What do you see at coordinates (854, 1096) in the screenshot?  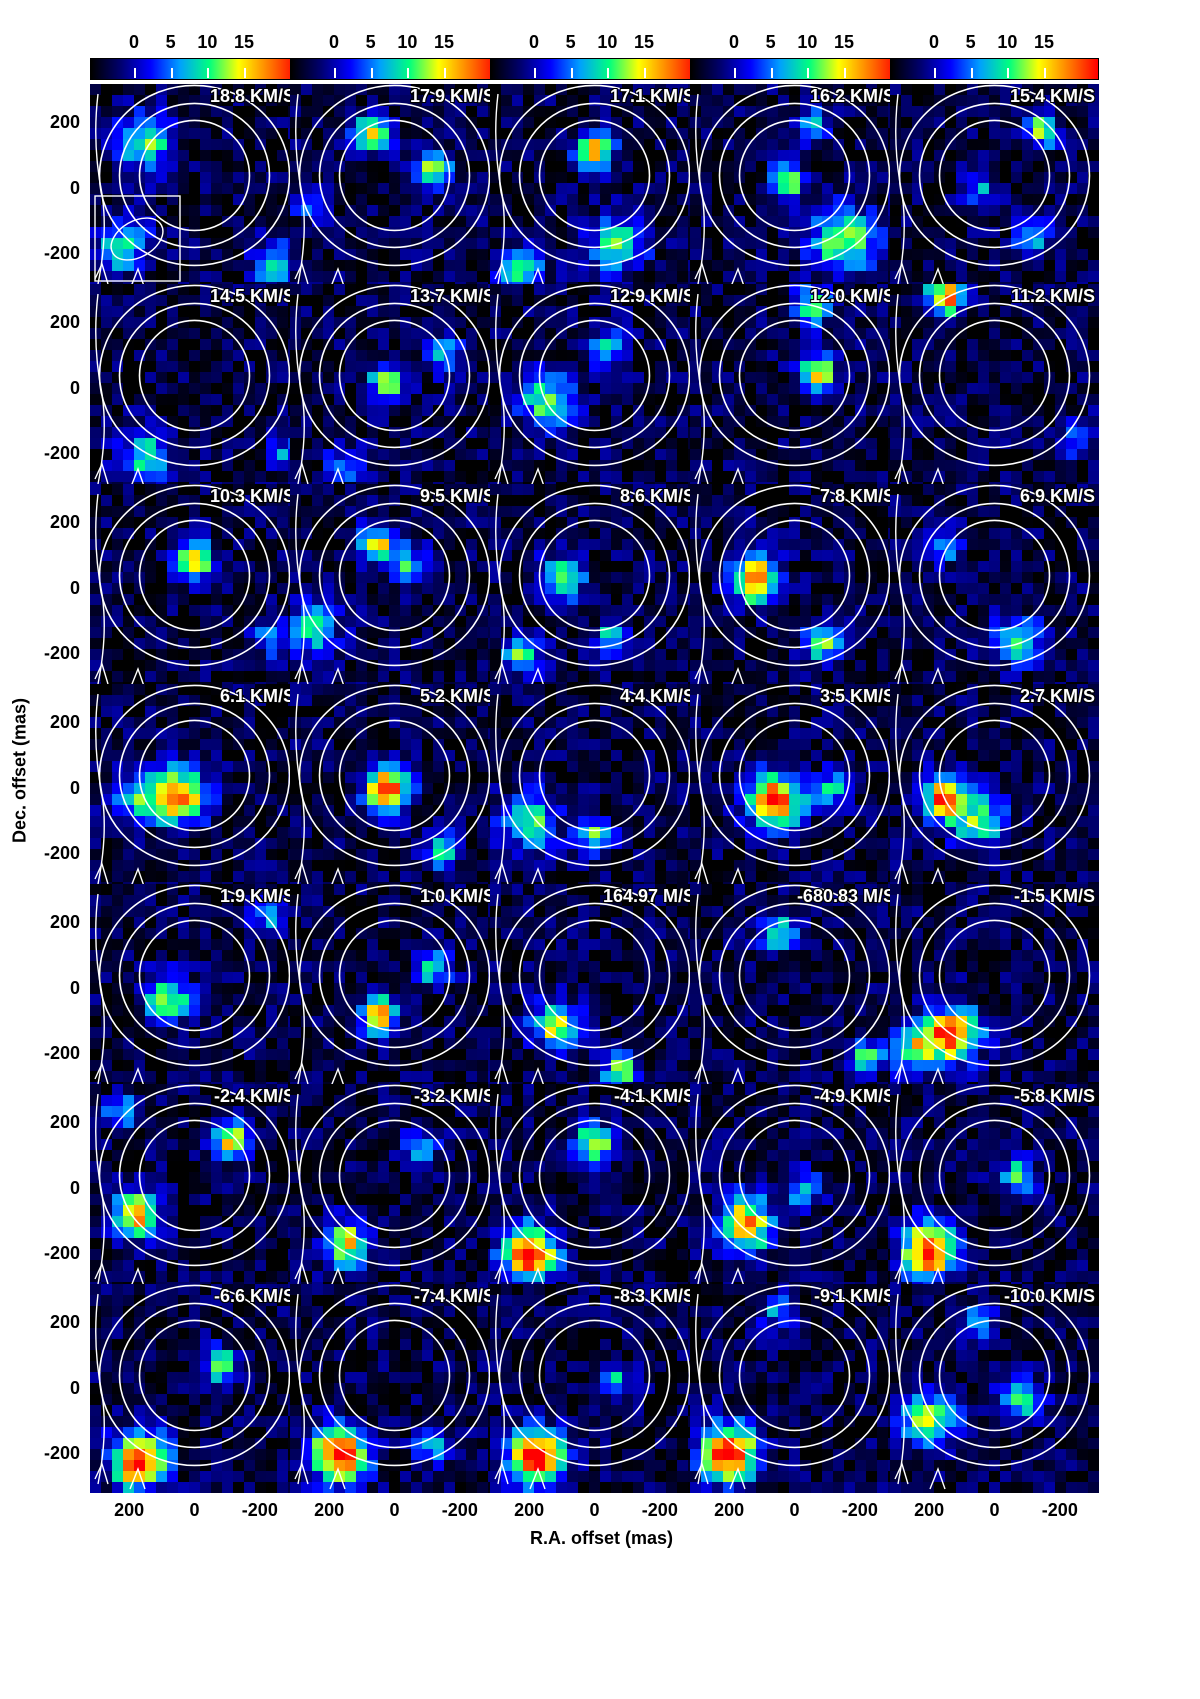 I see `velocity-label: -4.9 KM/S` at bounding box center [854, 1096].